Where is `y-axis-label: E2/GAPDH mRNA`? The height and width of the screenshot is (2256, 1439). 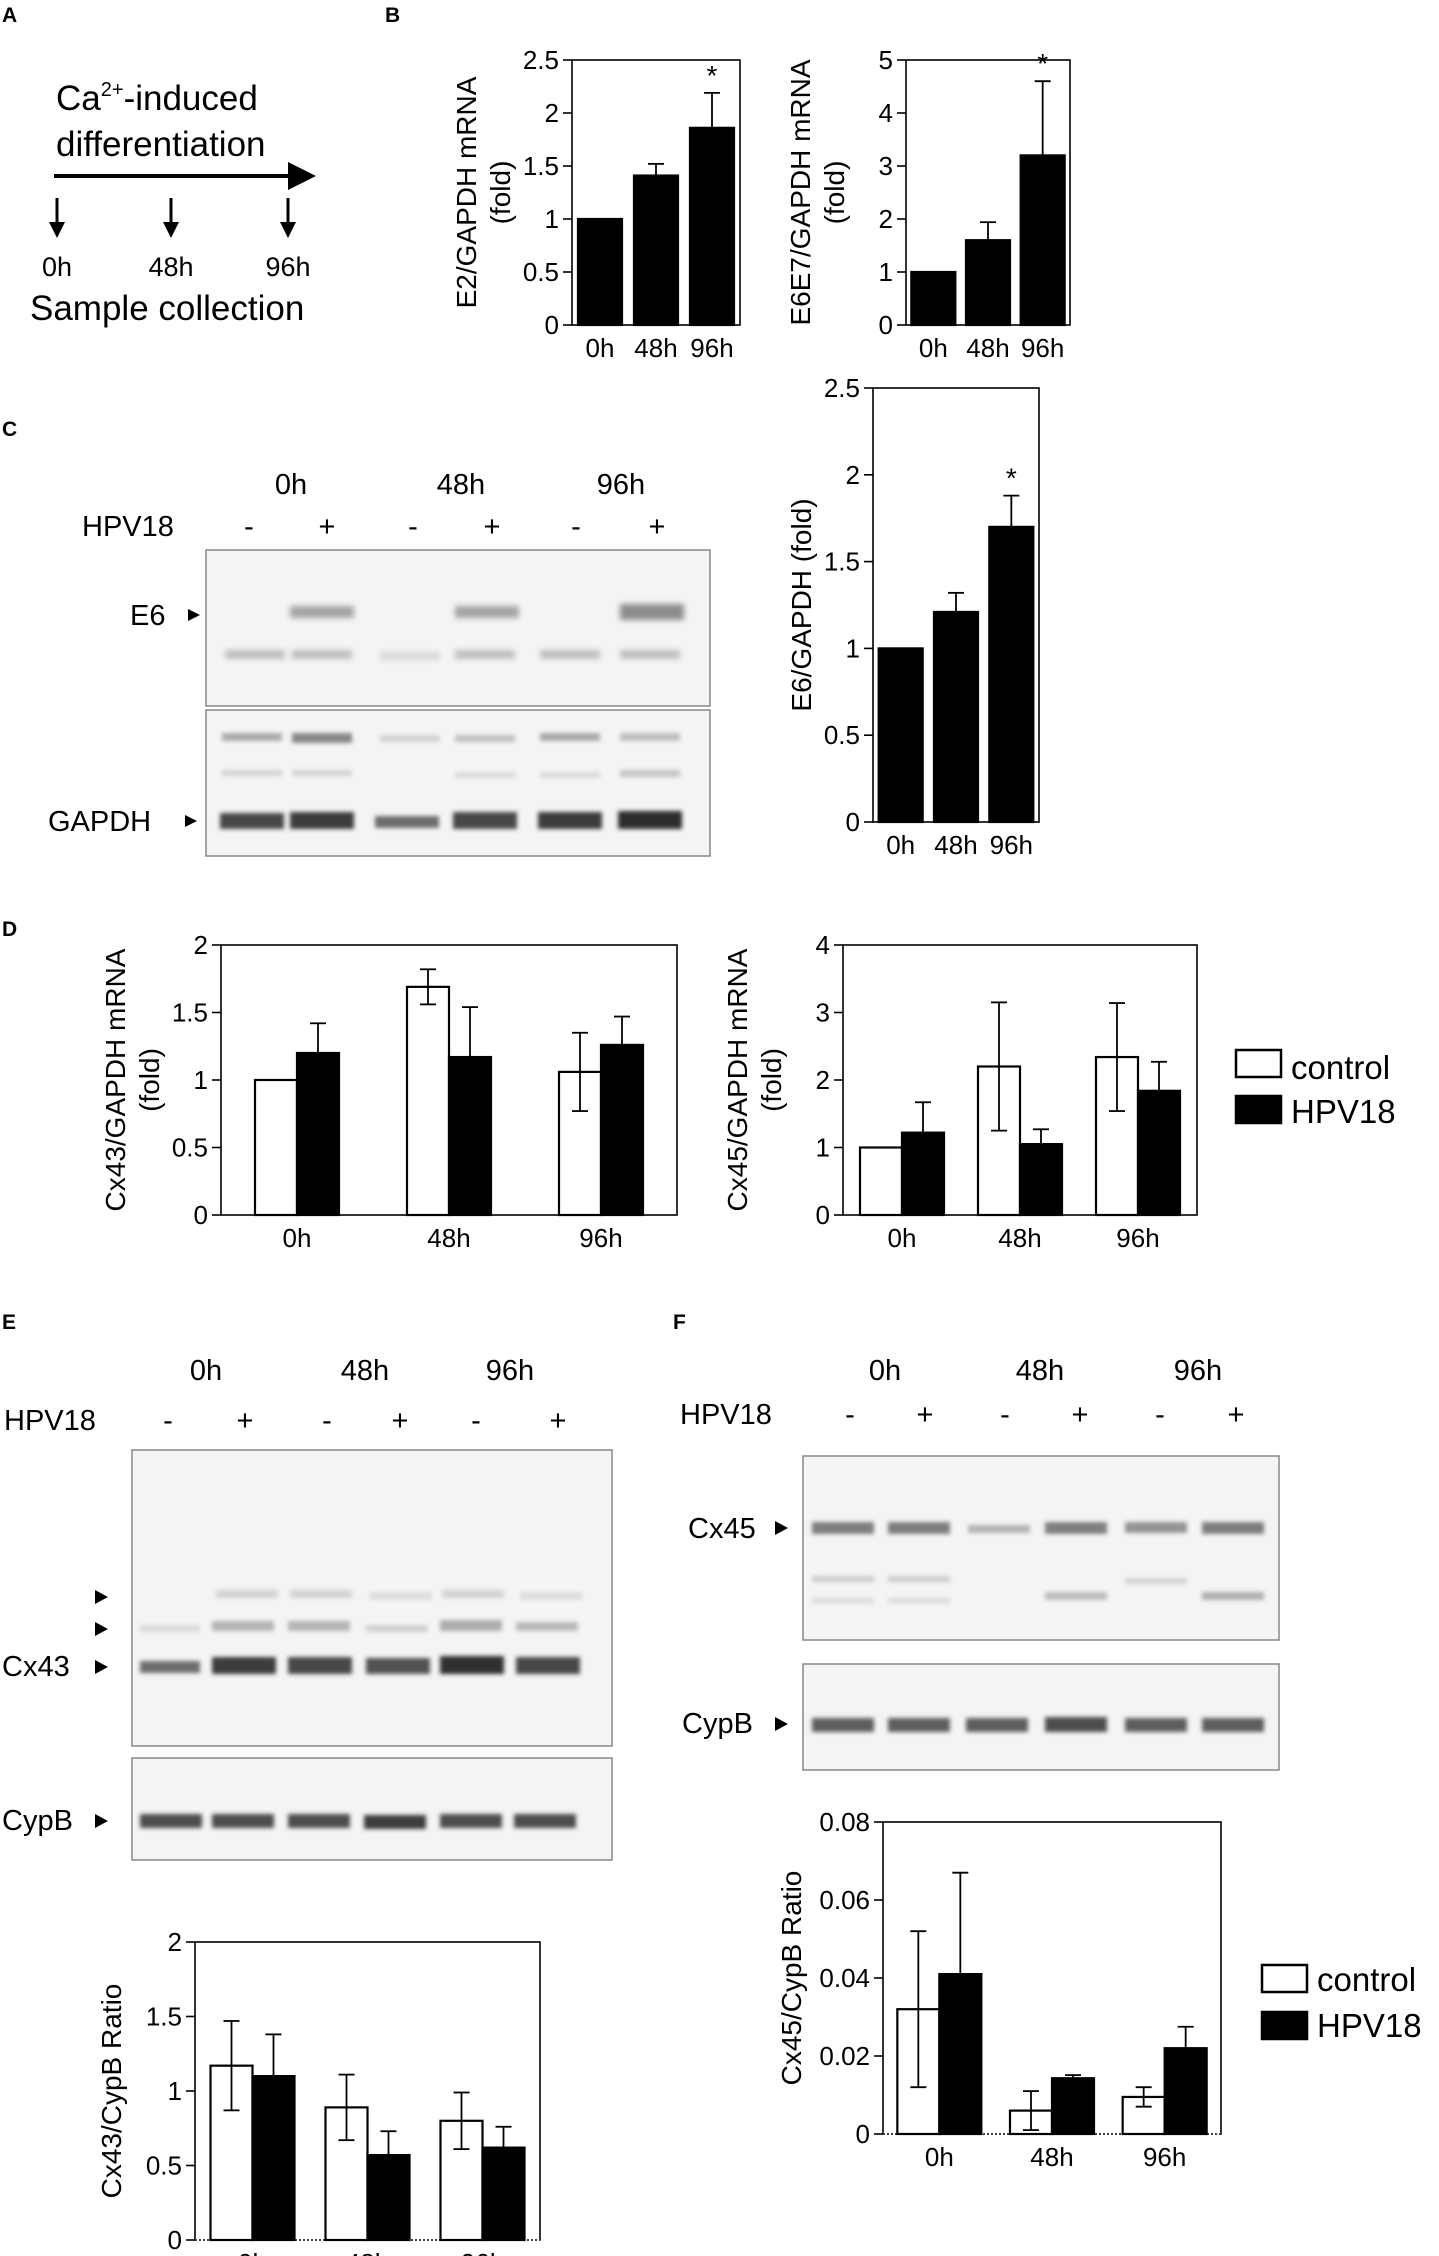 y-axis-label: E2/GAPDH mRNA is located at coordinates (466, 192).